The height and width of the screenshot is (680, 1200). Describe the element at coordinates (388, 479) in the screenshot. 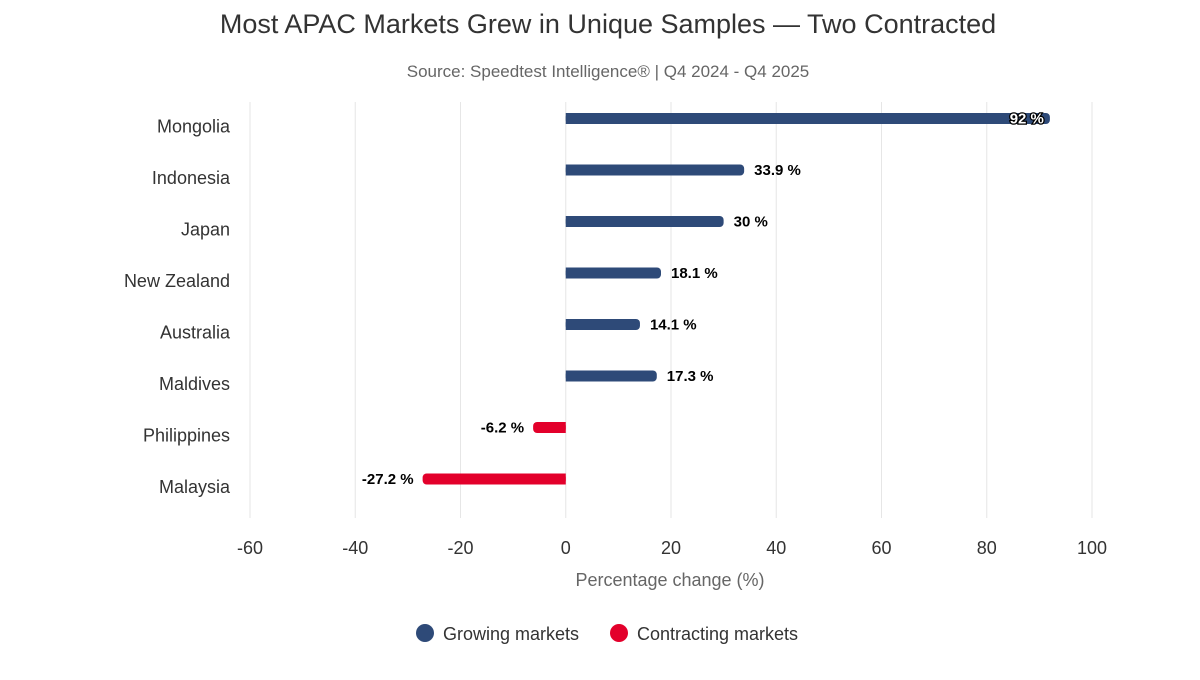

I see `data-label: -27.2 %` at that location.